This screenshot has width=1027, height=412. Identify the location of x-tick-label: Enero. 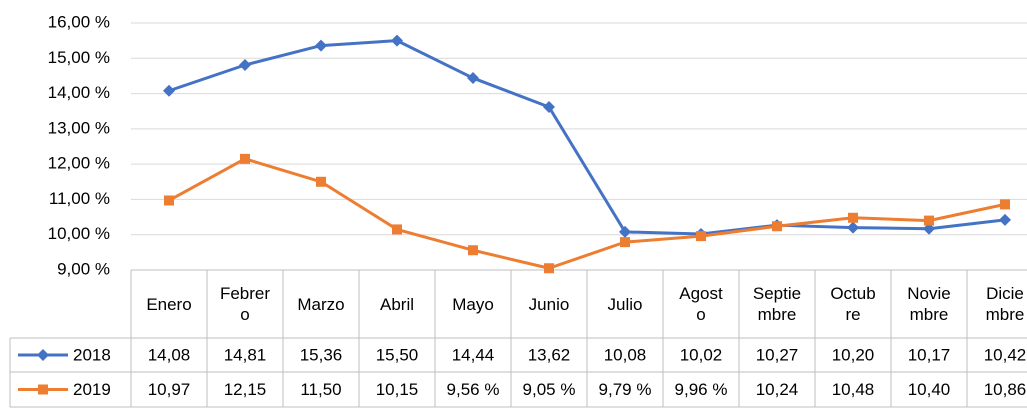
(169, 304).